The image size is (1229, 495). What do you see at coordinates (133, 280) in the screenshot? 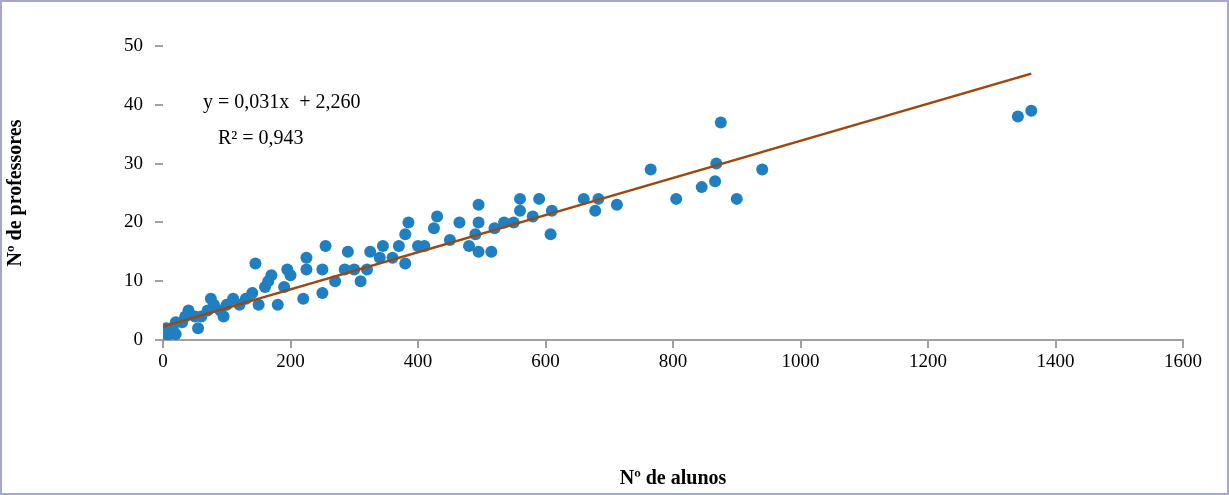
I see `y-tick-label: 10` at bounding box center [133, 280].